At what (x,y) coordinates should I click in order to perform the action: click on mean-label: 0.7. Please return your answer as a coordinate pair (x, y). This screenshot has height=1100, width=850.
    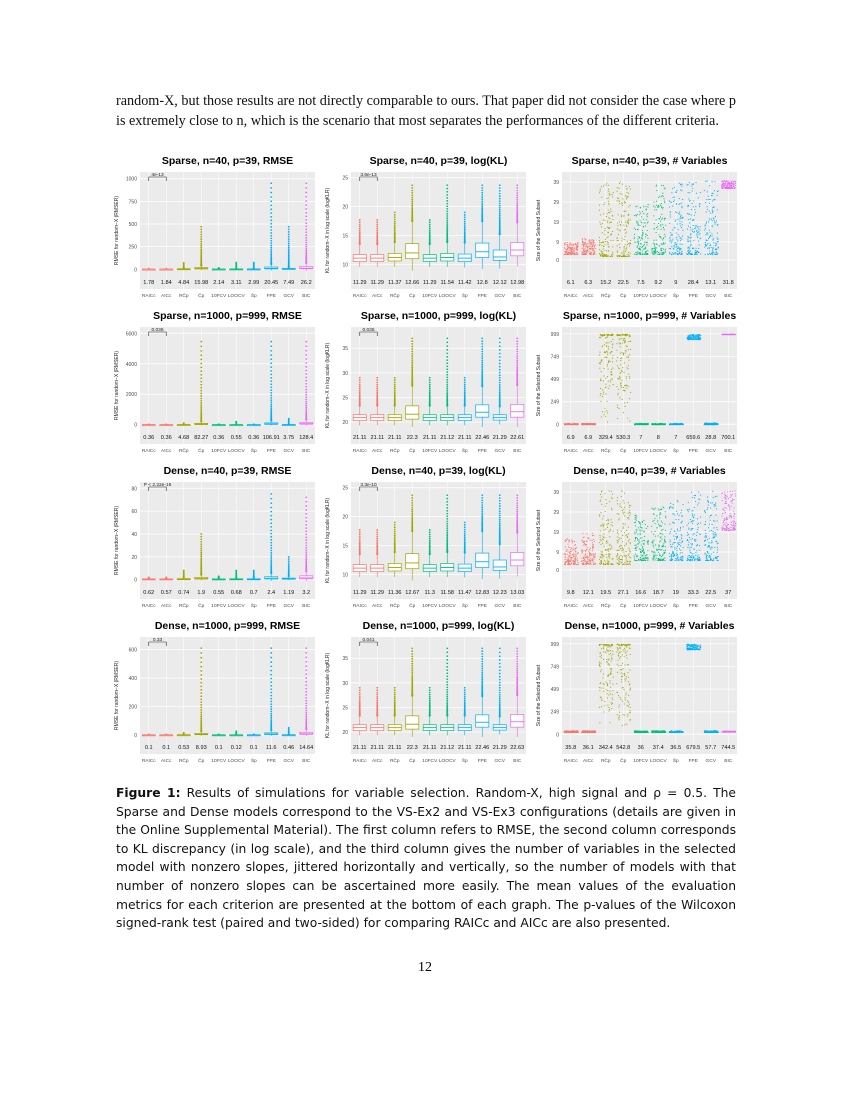
    Looking at the image, I should click on (254, 593).